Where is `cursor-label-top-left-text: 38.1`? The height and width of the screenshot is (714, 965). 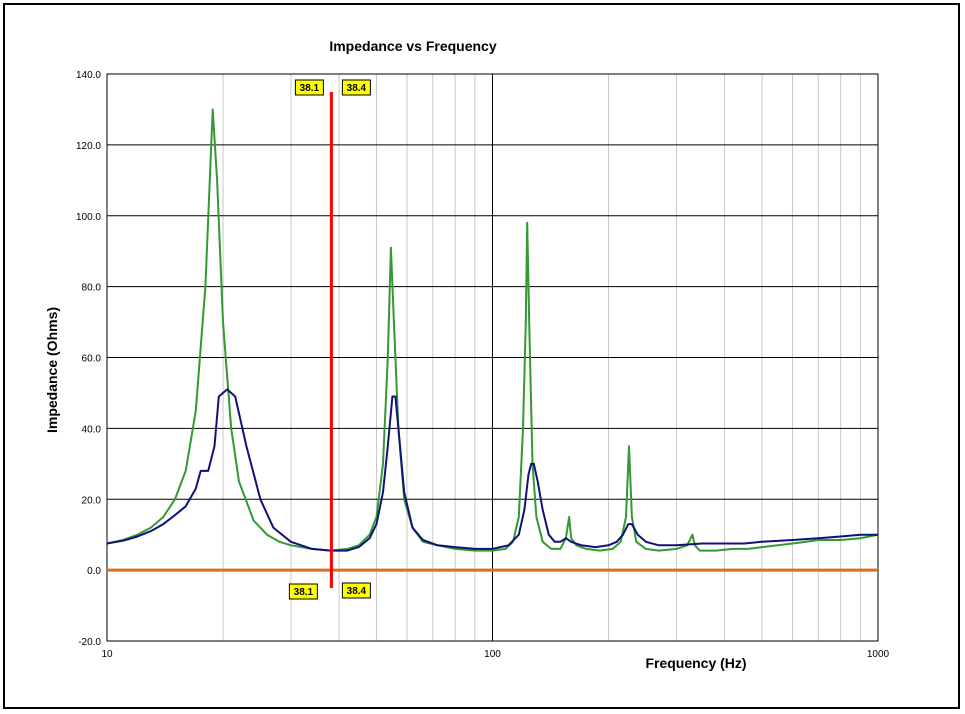
cursor-label-top-left-text: 38.1 is located at coordinates (310, 88).